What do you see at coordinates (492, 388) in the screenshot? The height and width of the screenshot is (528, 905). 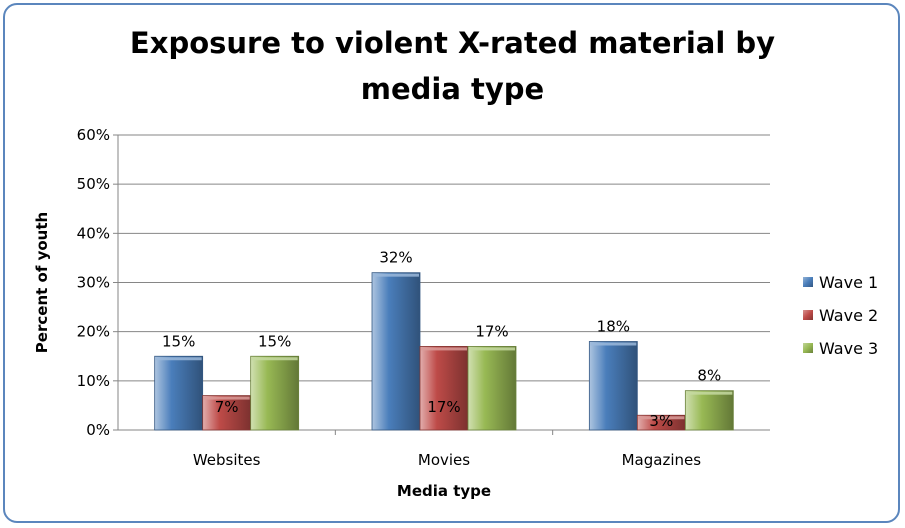 I see `bar-wave-3-movies` at bounding box center [492, 388].